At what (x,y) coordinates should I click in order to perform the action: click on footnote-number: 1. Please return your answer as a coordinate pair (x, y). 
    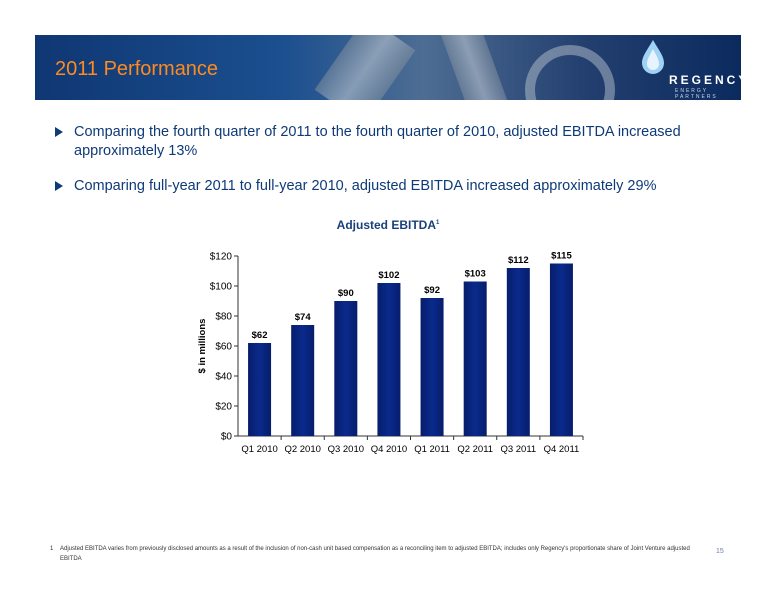
    Looking at the image, I should click on (52, 549).